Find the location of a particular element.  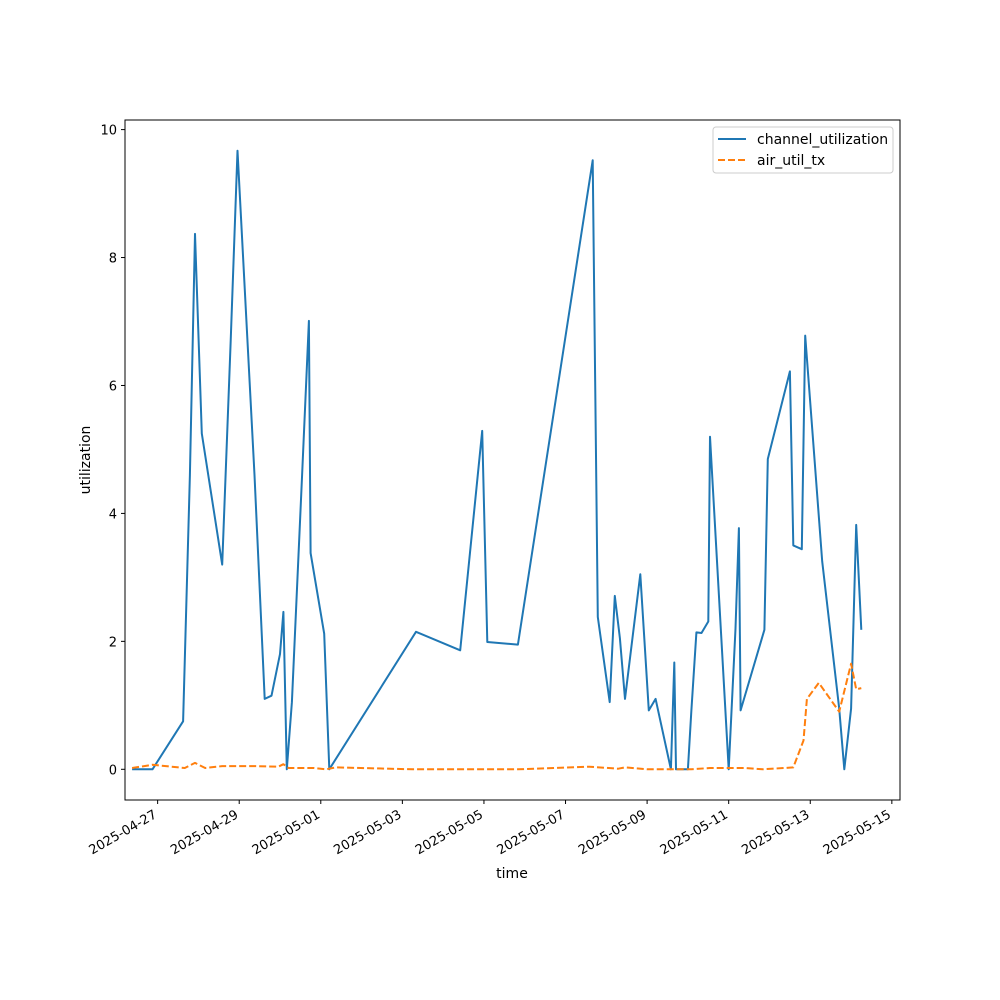

x-axis-label: time is located at coordinates (512, 874).